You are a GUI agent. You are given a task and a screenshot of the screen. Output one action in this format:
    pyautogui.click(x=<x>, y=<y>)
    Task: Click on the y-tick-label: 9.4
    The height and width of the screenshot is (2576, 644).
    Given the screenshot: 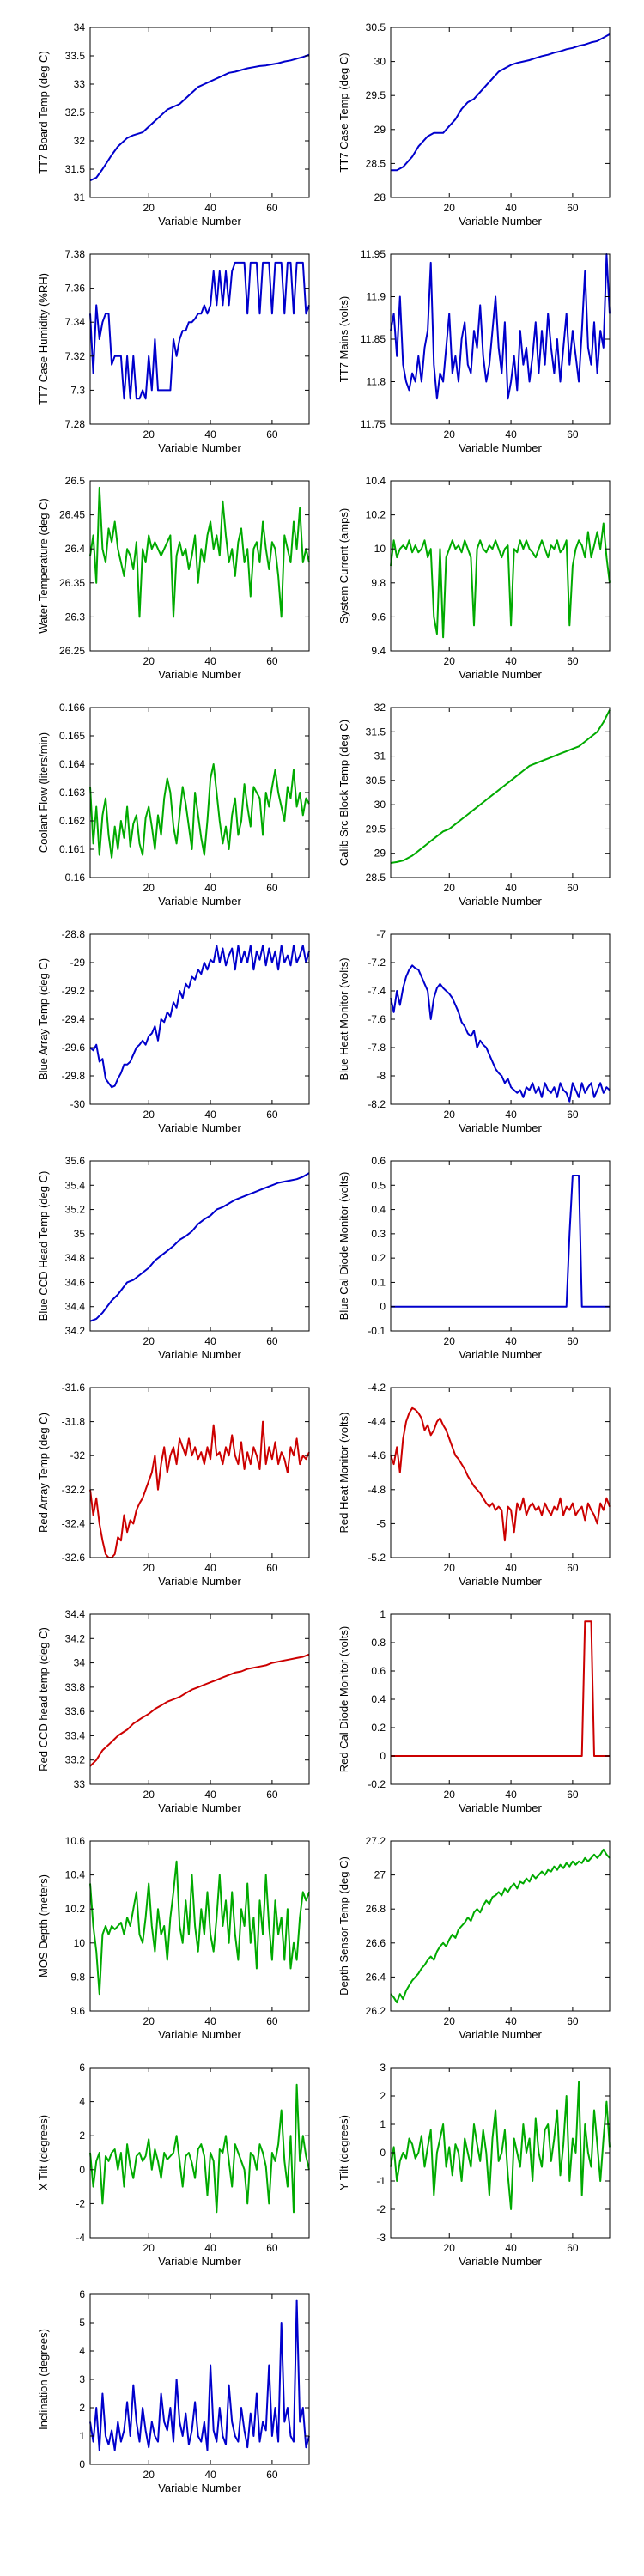 What is the action you would take?
    pyautogui.click(x=378, y=651)
    